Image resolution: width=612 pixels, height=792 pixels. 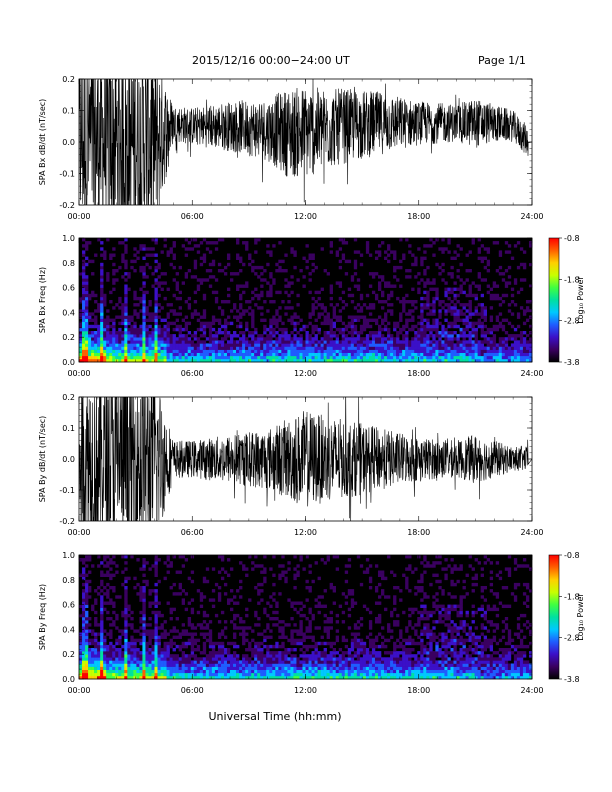 I want to click on page-indicator: Page 1/1, so click(x=502, y=60).